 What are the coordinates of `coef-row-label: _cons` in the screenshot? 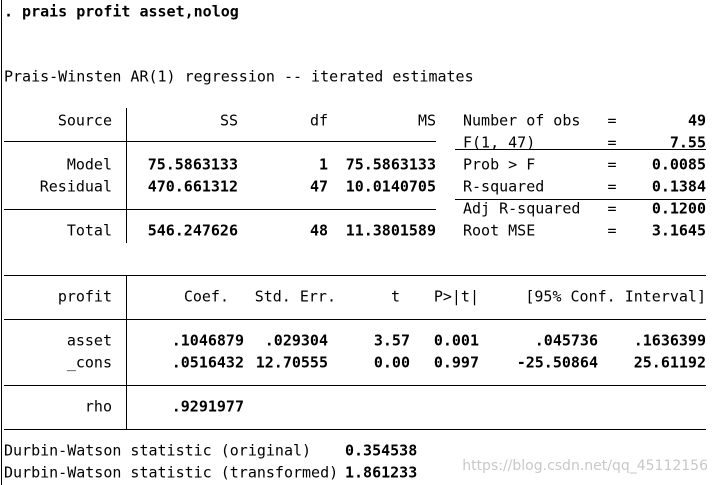 It's located at (89, 363).